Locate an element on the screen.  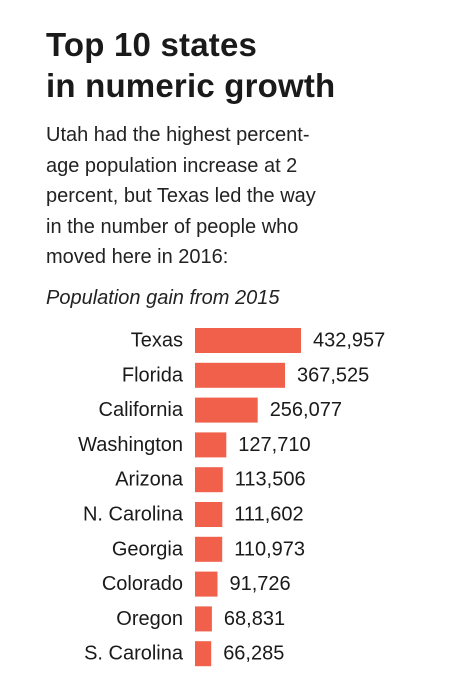
data-label: 432,957 is located at coordinates (349, 341).